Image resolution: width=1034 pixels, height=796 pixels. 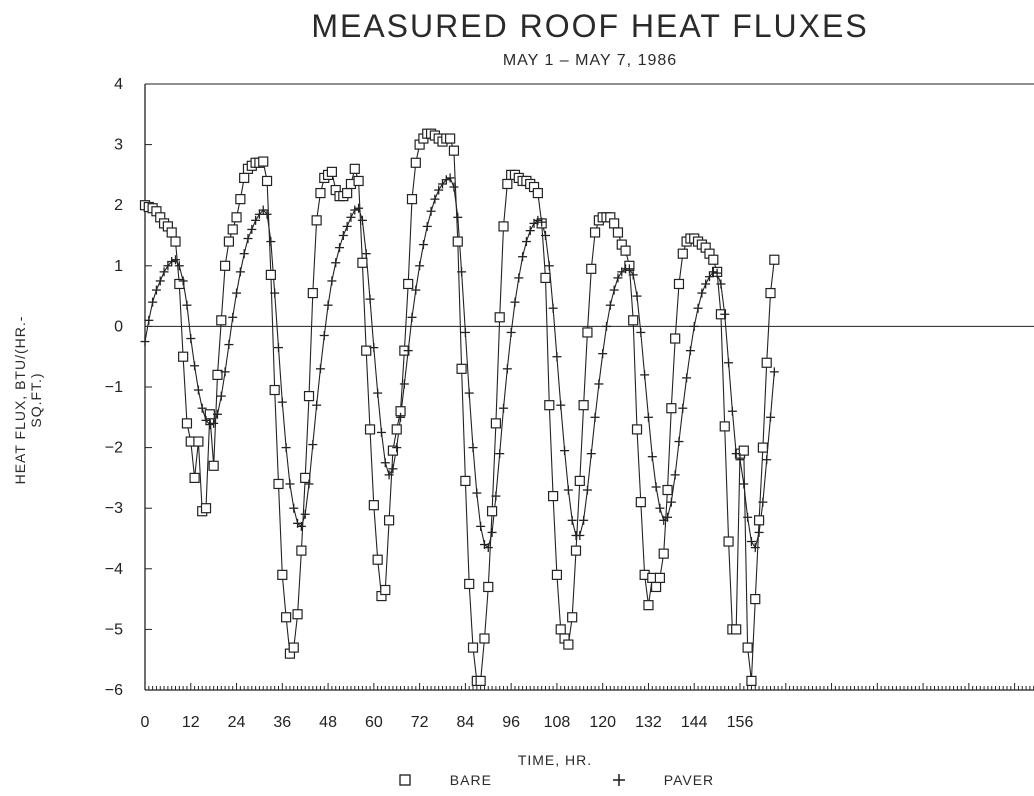 I want to click on legend-item-paver: PAVER, so click(x=663, y=780).